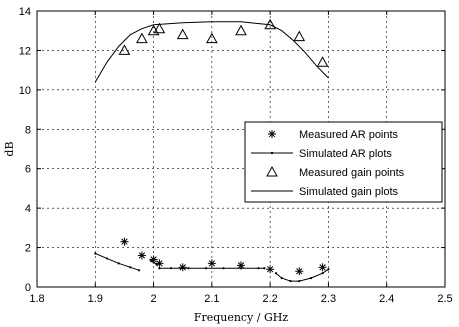 The height and width of the screenshot is (327, 459). What do you see at coordinates (211, 52) in the screenshot?
I see `simulated-gain-plots-line` at bounding box center [211, 52].